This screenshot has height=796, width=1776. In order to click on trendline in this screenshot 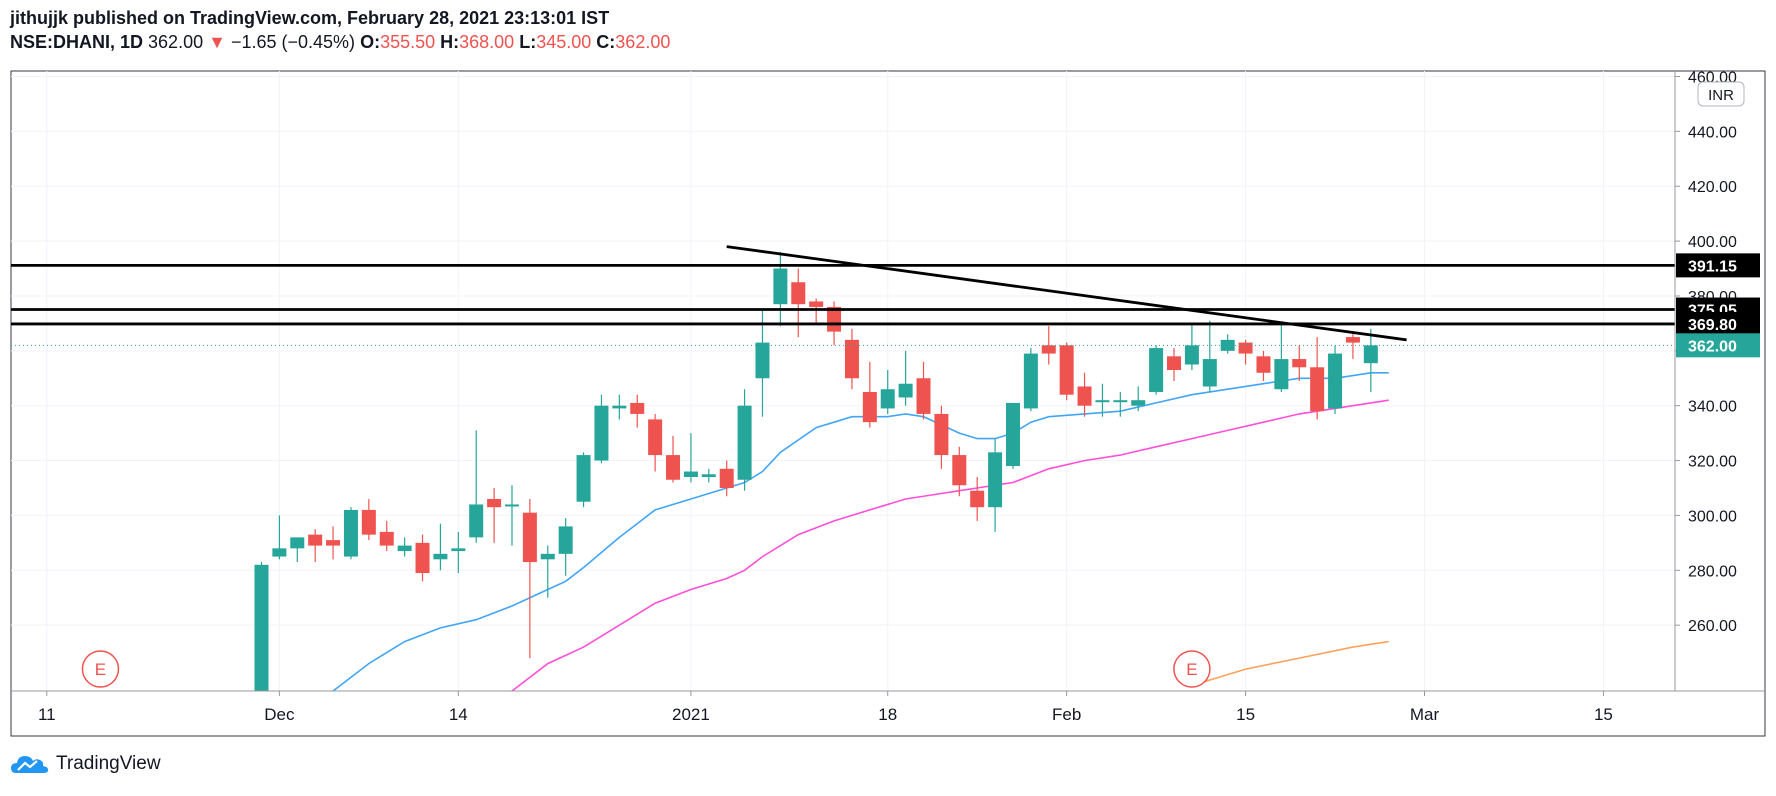, I will do `click(1066, 293)`.